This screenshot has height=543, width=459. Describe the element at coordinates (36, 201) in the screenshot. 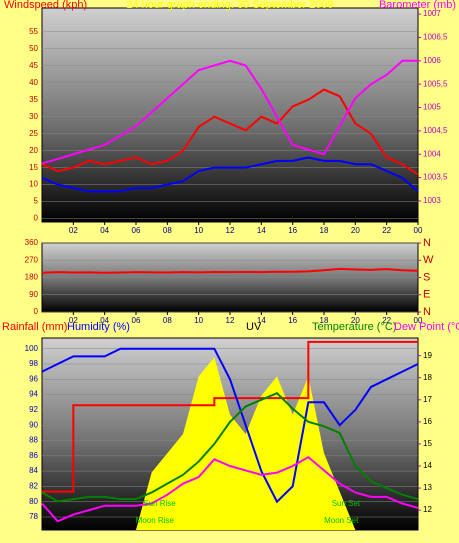

I see `y-tick-label: 5` at that location.